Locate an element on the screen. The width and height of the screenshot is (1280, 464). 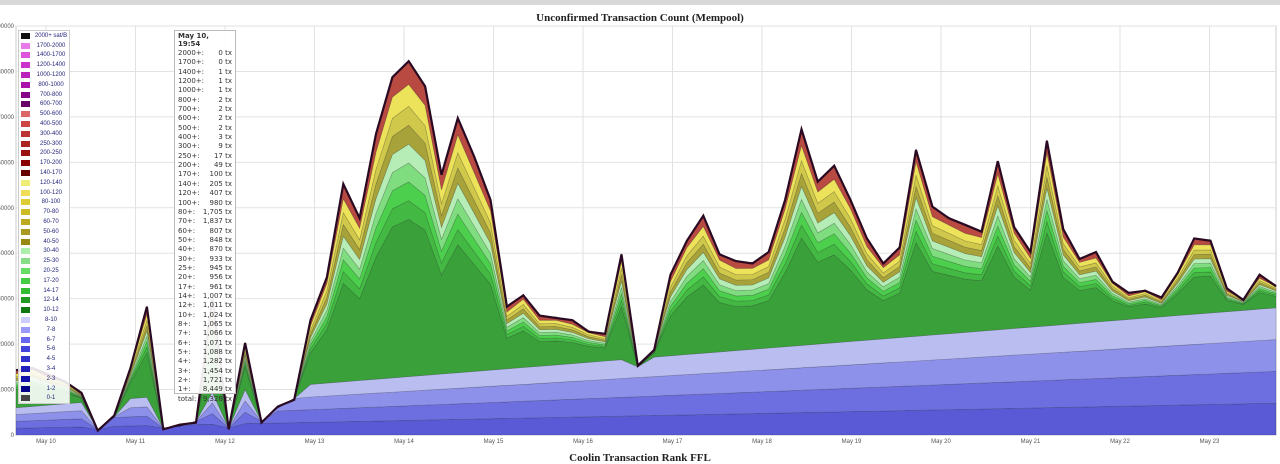
tooltip-key: 300+: is located at coordinates (189, 146).